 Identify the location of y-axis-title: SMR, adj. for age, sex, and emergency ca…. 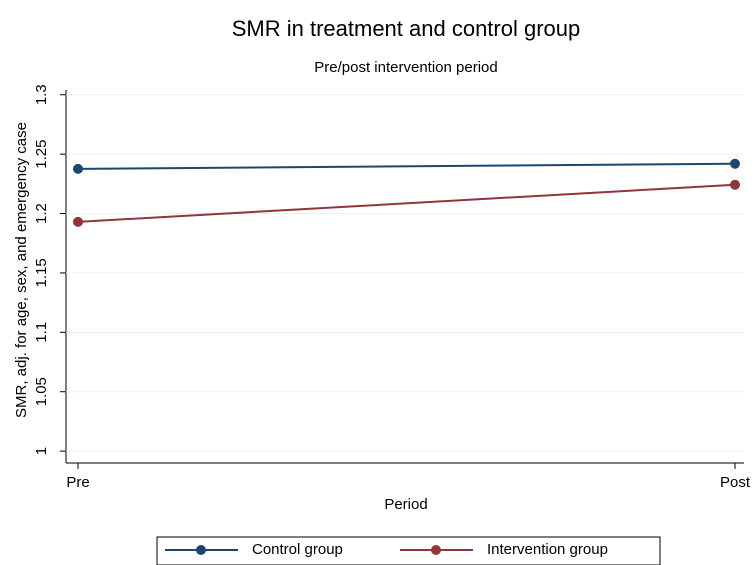
(21, 270).